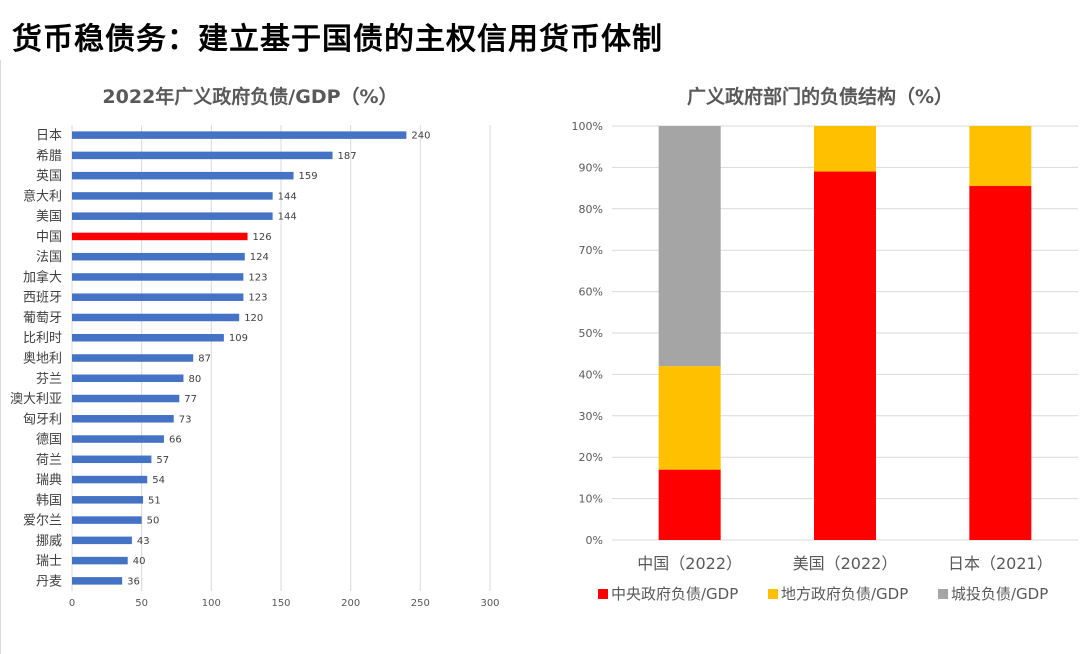 The image size is (1080, 654). I want to click on left-value-label-20: 43, so click(143, 541).